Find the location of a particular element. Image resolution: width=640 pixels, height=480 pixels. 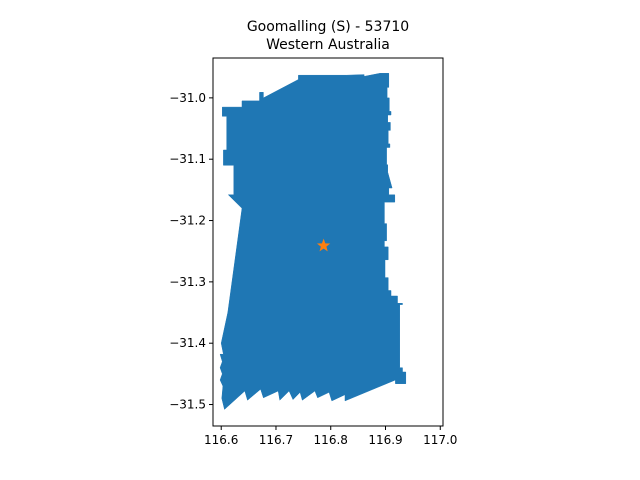

y-tick-label: −31.4 is located at coordinates (187, 343).